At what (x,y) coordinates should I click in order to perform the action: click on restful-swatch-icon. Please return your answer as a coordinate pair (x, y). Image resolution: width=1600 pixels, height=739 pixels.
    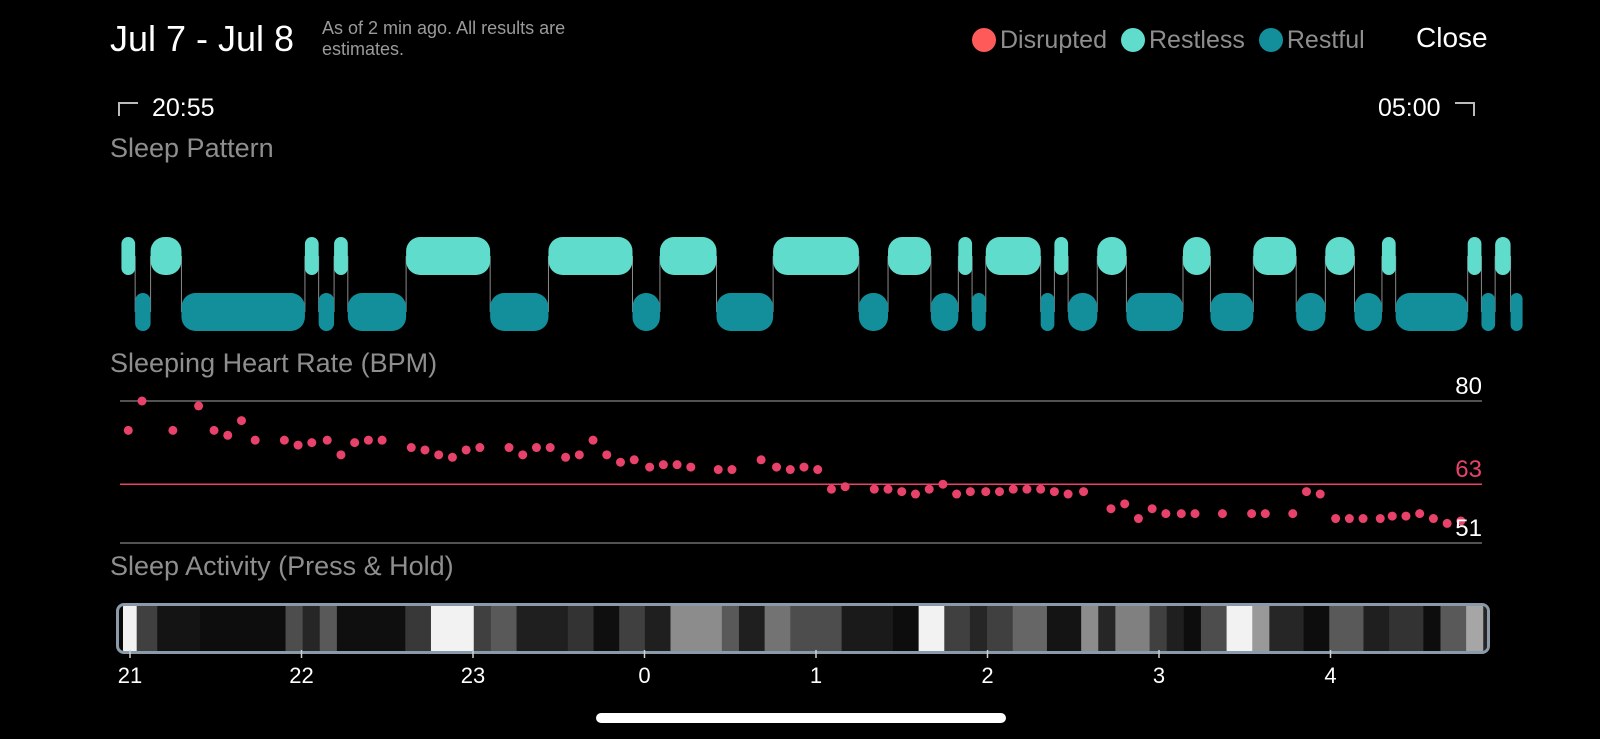
    Looking at the image, I should click on (1270, 40).